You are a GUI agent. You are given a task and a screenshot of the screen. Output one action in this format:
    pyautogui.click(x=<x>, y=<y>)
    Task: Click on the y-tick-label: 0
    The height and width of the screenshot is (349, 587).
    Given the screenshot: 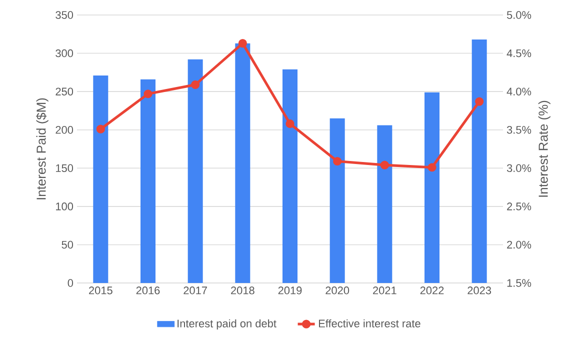 What is the action you would take?
    pyautogui.click(x=71, y=283)
    